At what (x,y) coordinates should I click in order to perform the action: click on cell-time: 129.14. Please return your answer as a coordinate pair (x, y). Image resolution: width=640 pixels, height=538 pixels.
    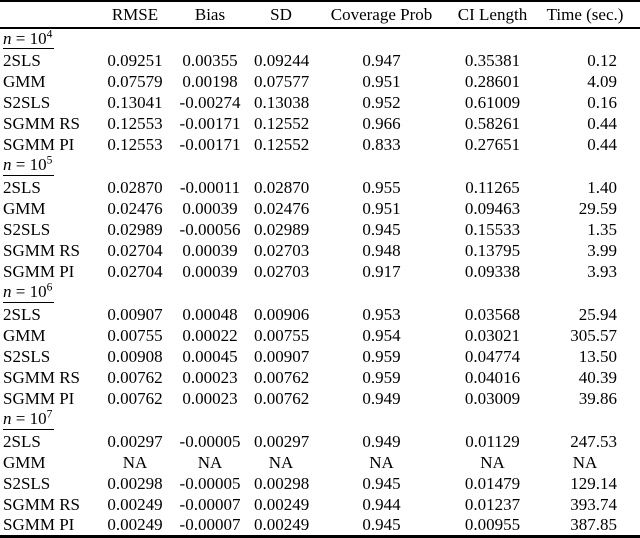
    Looking at the image, I should click on (593, 483).